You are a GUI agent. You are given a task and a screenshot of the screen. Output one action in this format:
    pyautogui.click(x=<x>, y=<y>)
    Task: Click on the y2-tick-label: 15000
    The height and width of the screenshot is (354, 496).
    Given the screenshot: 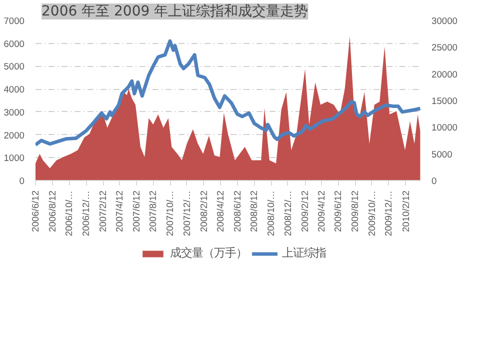 What is the action you would take?
    pyautogui.click(x=445, y=101)
    